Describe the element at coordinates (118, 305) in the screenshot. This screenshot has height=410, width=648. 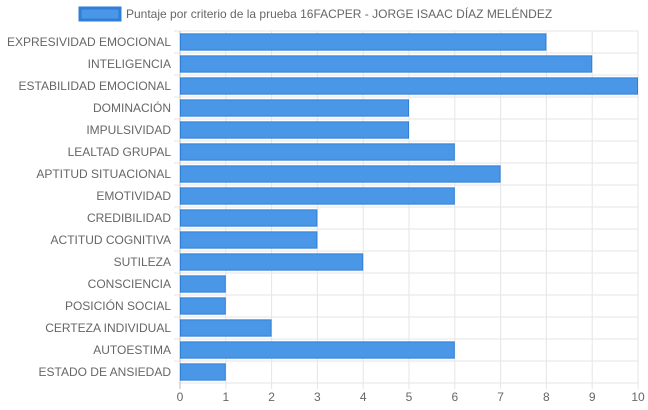
I see `category-label: POSICIÓN SOCIAL` at that location.